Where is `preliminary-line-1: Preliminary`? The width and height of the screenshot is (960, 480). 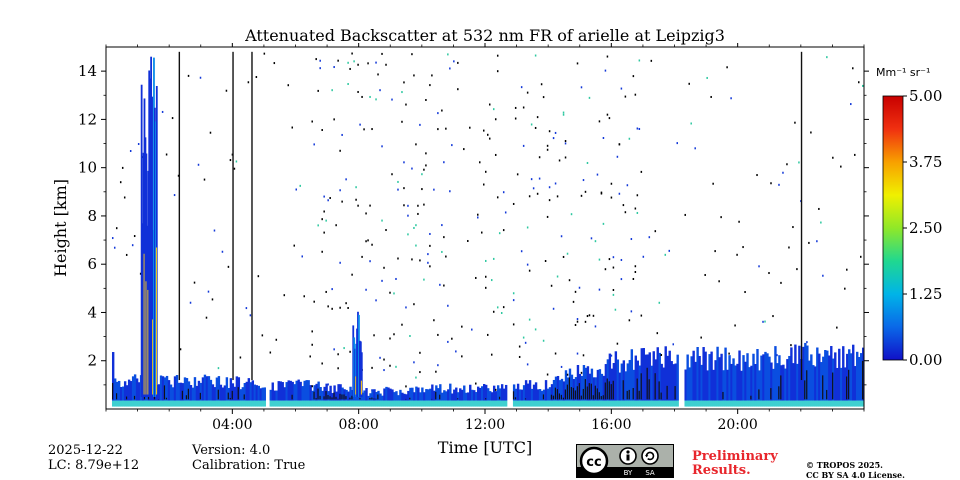 preliminary-line-1: Preliminary is located at coordinates (735, 456).